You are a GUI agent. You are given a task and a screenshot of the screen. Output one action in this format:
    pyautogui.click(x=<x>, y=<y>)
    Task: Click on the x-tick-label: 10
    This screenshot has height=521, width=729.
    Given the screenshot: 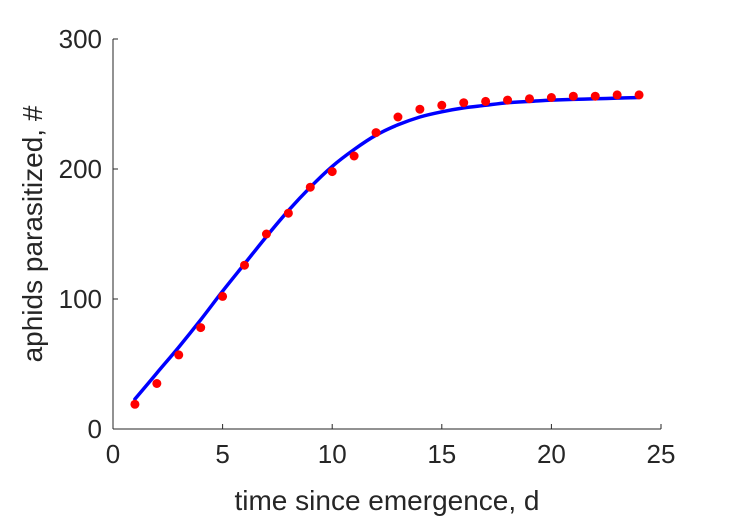 What is the action you would take?
    pyautogui.click(x=332, y=454)
    